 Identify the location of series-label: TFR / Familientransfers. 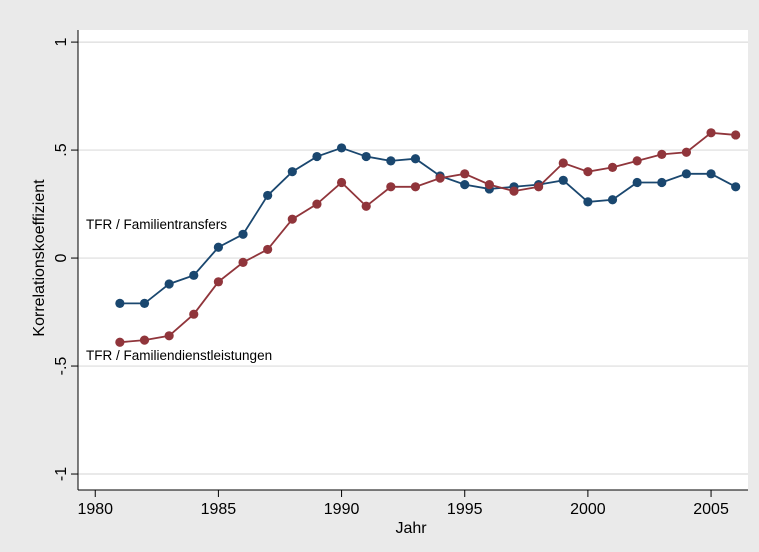
(156, 224).